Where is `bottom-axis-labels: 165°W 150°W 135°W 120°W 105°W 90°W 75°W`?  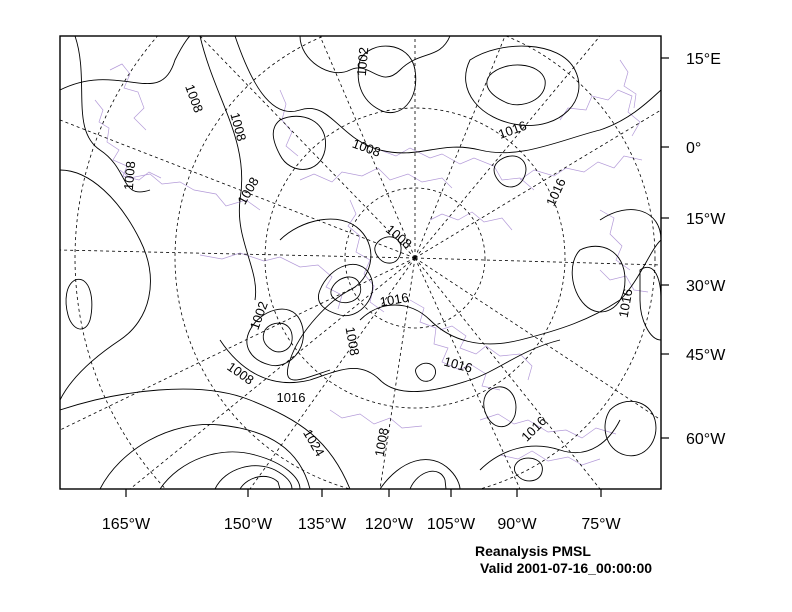 bottom-axis-labels: 165°W 150°W 135°W 120°W 105°W 90°W 75°W is located at coordinates (362, 524).